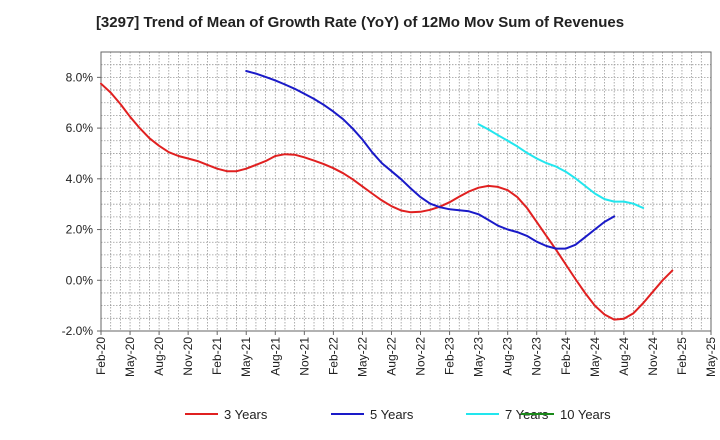  Describe the element at coordinates (508, 356) in the screenshot. I see `x-tick-label: Aug-23` at that location.